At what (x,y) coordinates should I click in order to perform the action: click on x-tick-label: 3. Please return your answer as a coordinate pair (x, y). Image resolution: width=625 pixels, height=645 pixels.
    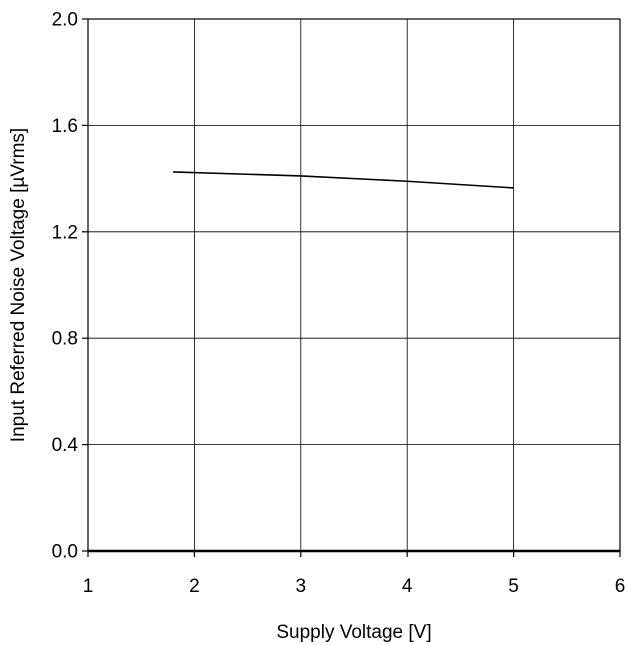
    Looking at the image, I should click on (301, 586).